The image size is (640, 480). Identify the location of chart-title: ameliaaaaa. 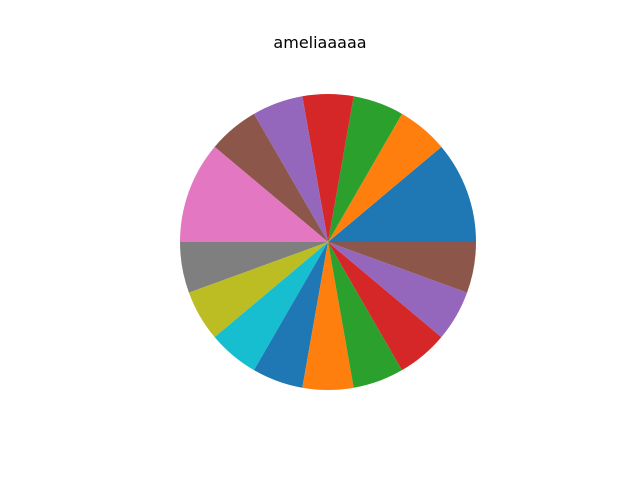
(320, 42).